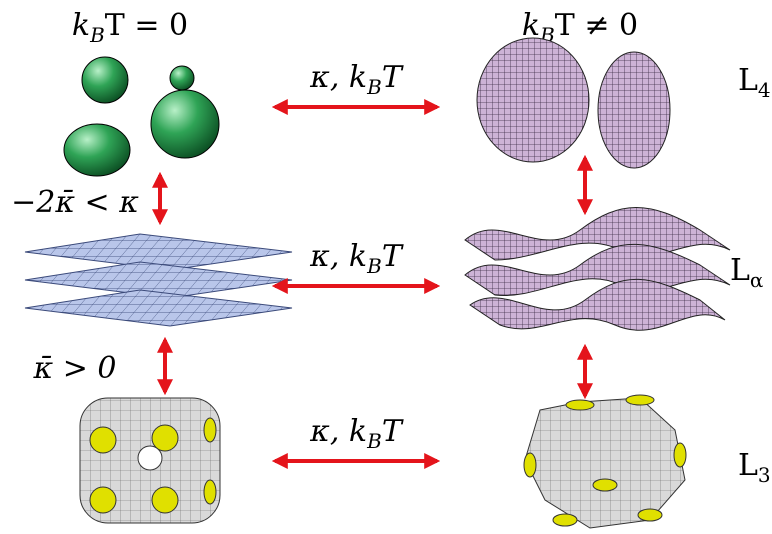 This screenshot has width=772, height=534. I want to click on condition: −2κ̄ < κ, so click(75, 202).